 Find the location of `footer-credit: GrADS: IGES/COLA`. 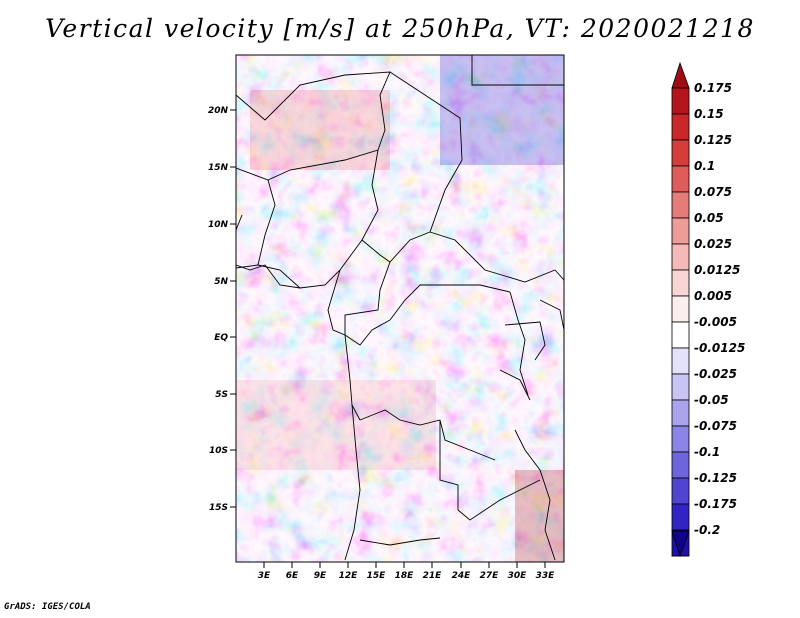

footer-credit: GrADS: IGES/COLA is located at coordinates (47, 607).